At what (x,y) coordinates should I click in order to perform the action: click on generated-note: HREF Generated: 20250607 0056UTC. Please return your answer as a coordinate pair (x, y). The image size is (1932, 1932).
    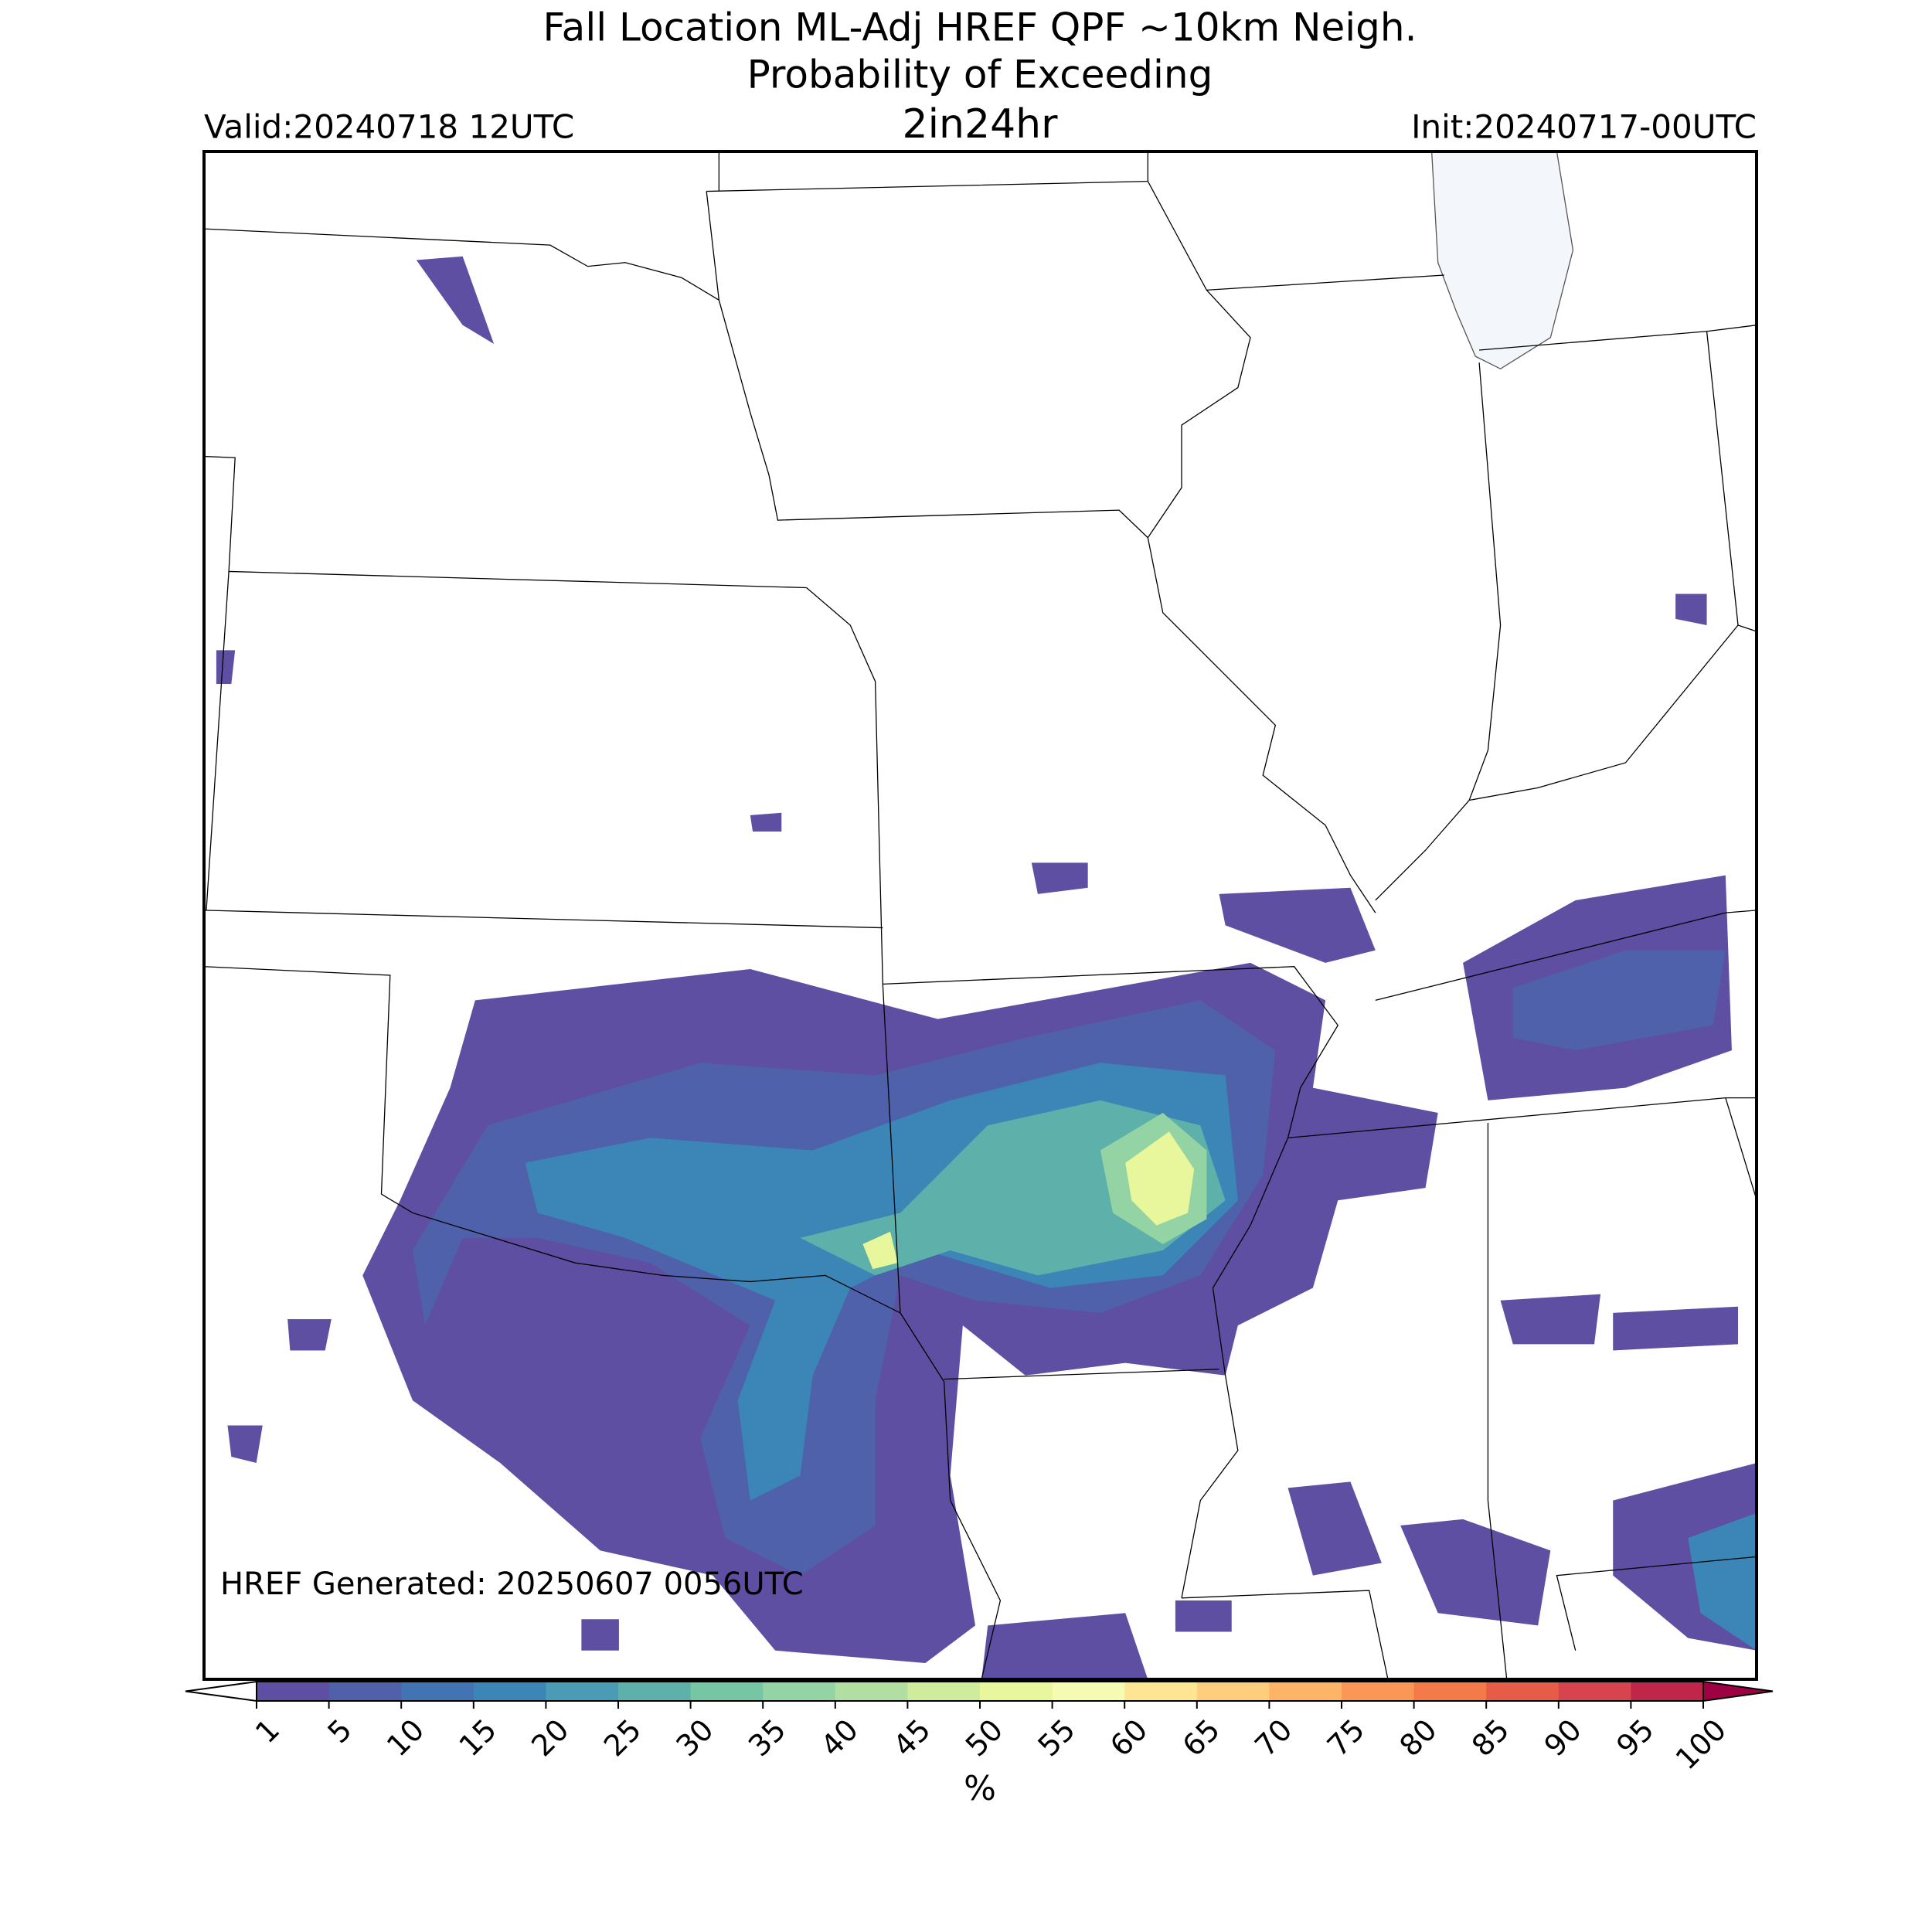
    Looking at the image, I should click on (512, 1584).